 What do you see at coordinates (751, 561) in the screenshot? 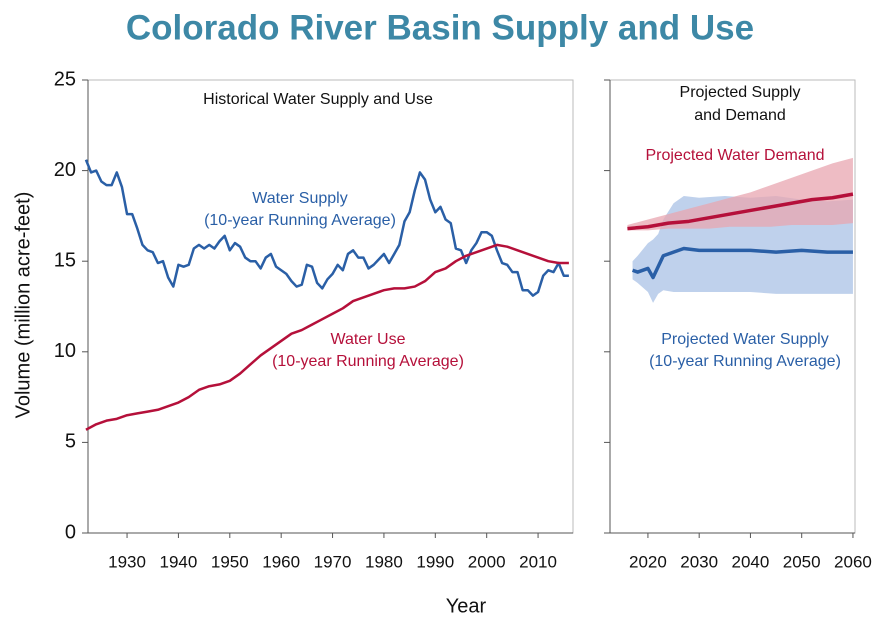
I see `x-tick-label: 2040` at bounding box center [751, 561].